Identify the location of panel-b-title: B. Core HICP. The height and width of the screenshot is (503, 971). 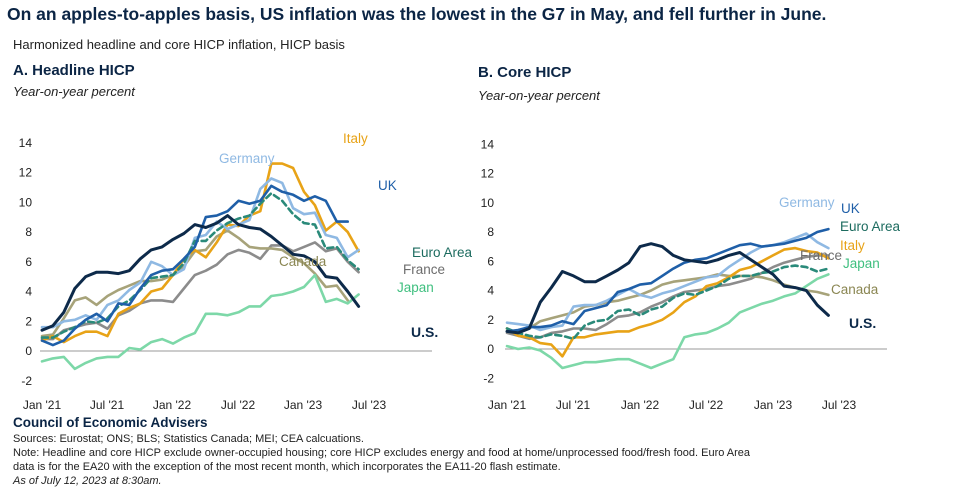
(525, 72).